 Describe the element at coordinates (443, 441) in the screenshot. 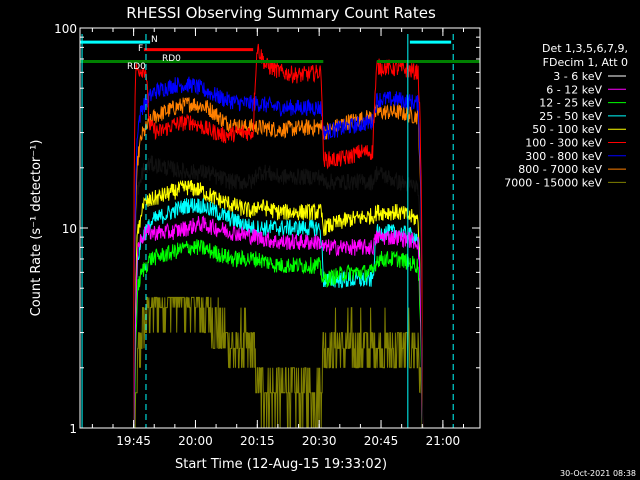

I see `x-tick-label-5: 21:00` at that location.